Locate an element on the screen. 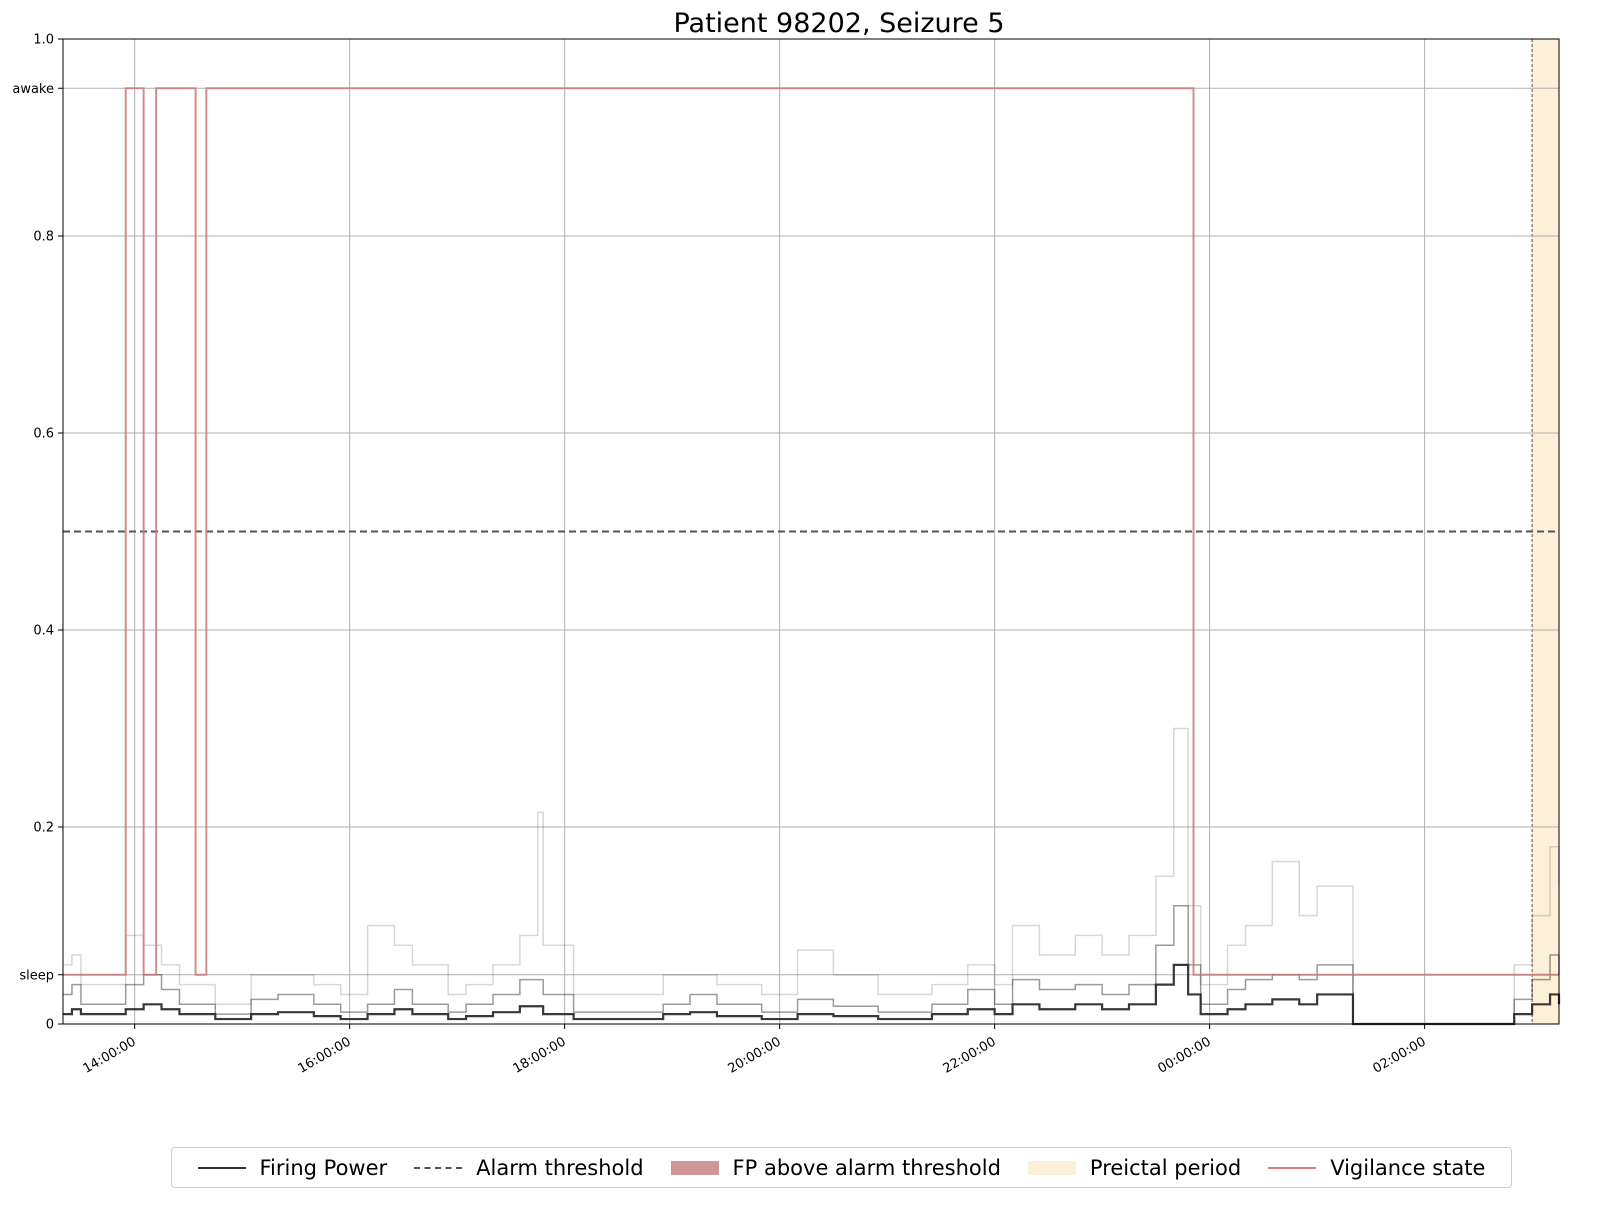  legend-item-vigilance: Vigilance state is located at coordinates (1376, 1168).